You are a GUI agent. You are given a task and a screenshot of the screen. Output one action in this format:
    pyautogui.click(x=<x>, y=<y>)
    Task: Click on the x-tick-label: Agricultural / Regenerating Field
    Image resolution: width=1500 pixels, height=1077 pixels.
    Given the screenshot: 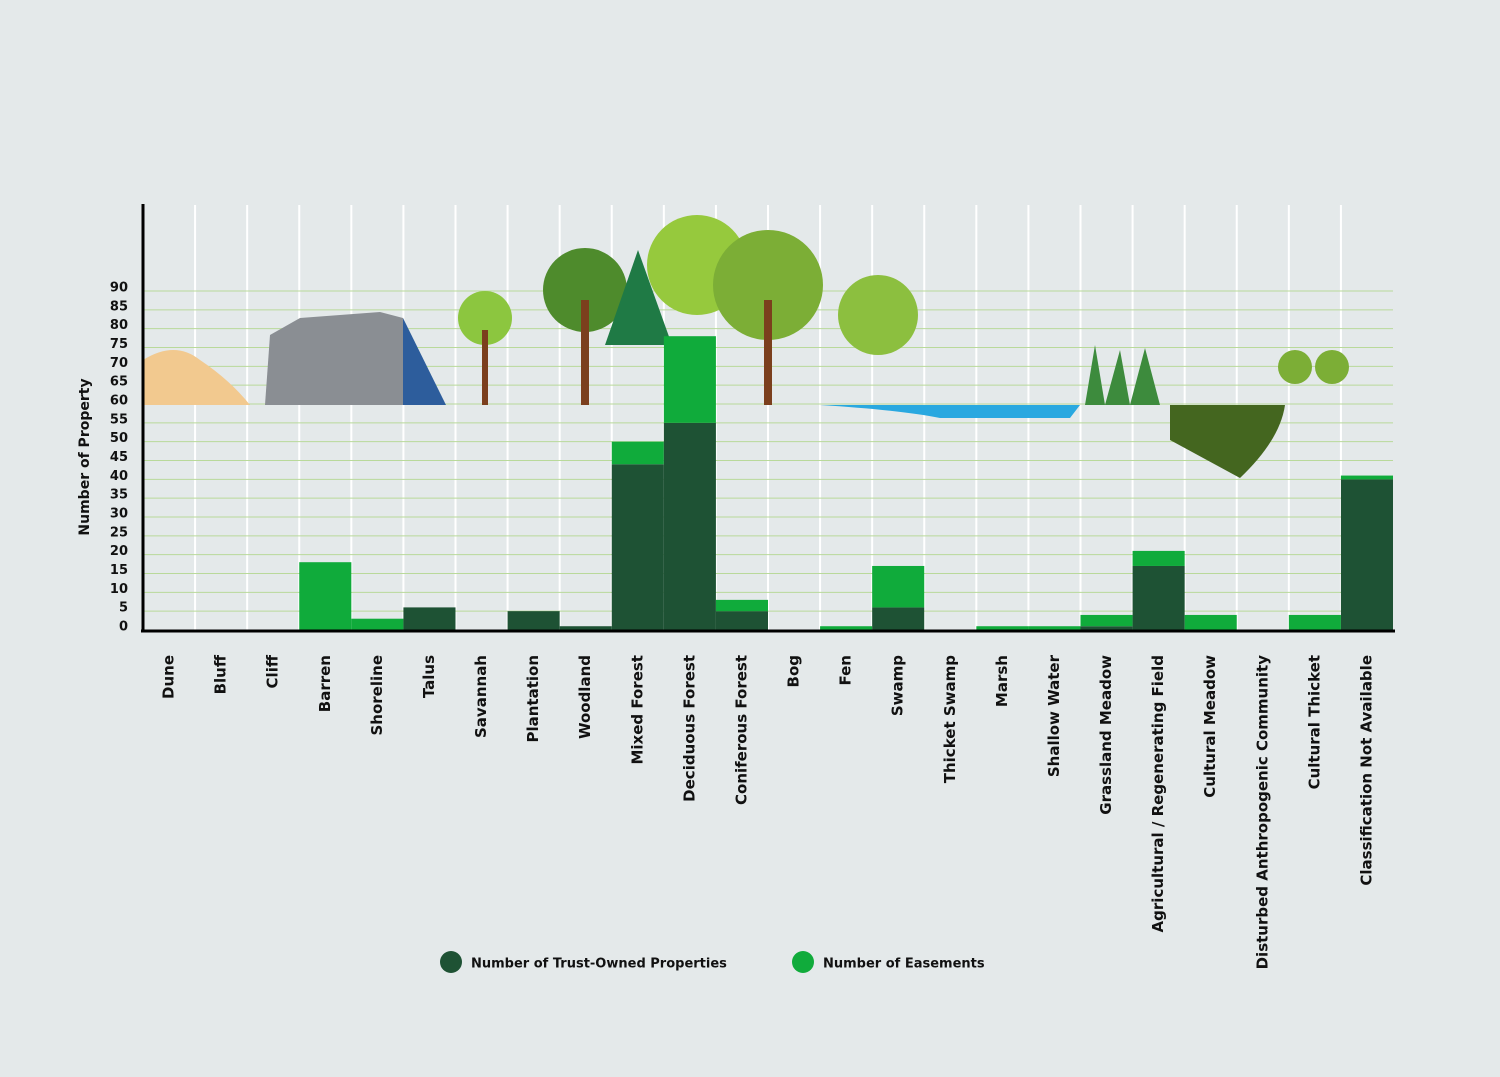 What is the action you would take?
    pyautogui.click(x=1158, y=793)
    